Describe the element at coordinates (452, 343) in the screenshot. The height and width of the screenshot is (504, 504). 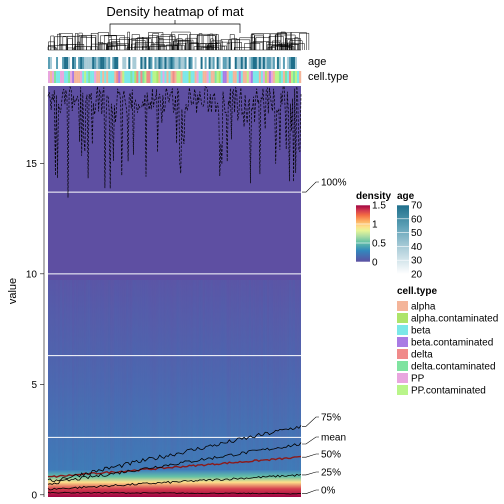
I see `cell-type-legend-label: beta.contaminated` at that location.